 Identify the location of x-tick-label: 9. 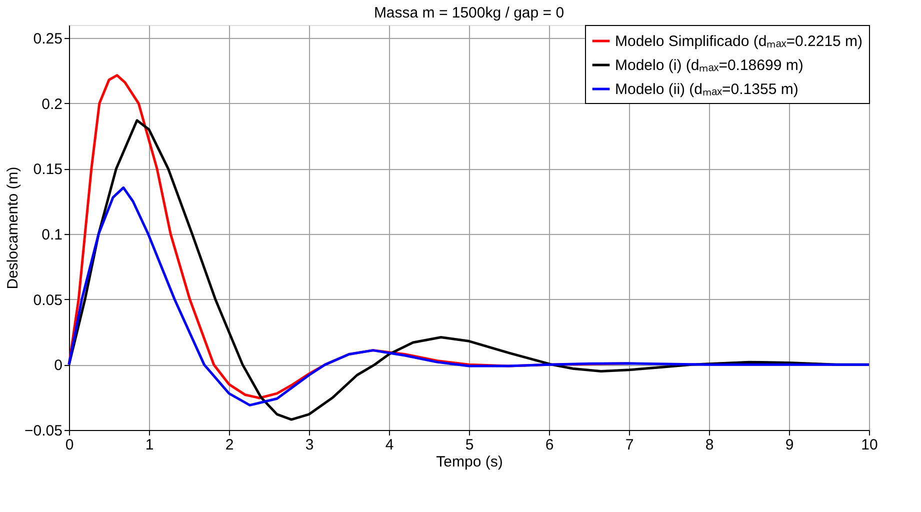
(789, 445).